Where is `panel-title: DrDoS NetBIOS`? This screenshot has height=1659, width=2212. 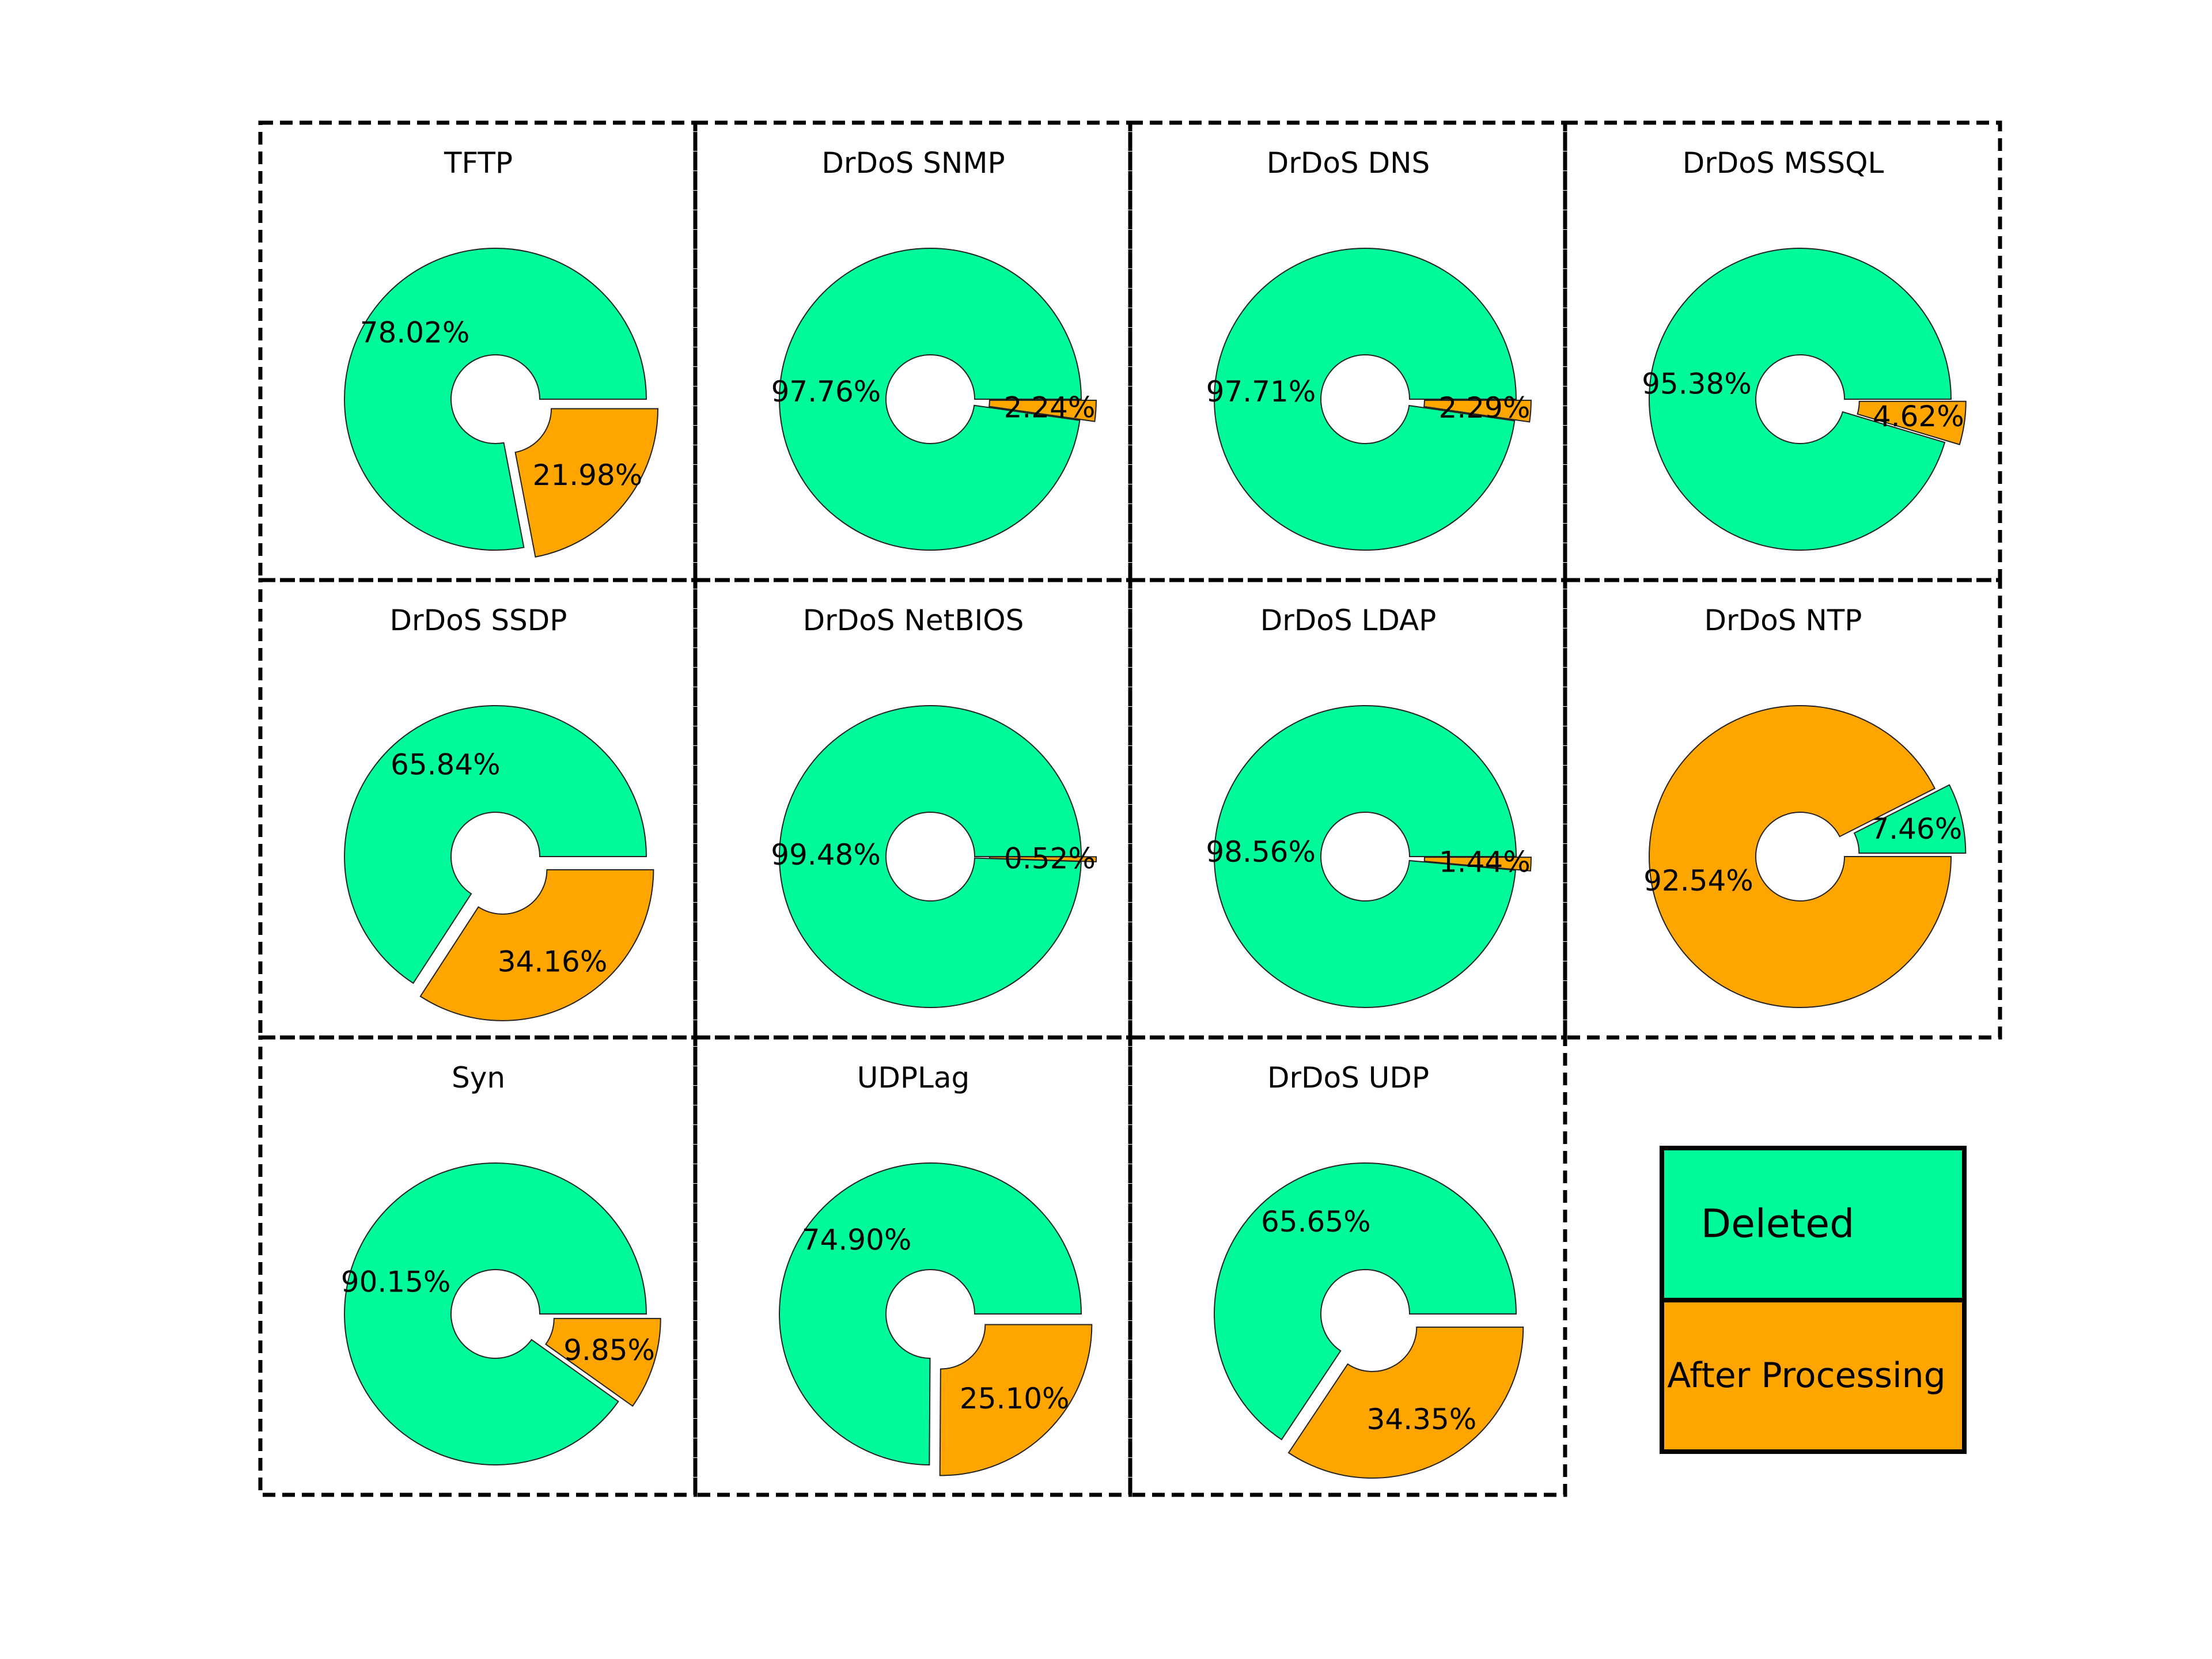
panel-title: DrDoS NetBIOS is located at coordinates (913, 620).